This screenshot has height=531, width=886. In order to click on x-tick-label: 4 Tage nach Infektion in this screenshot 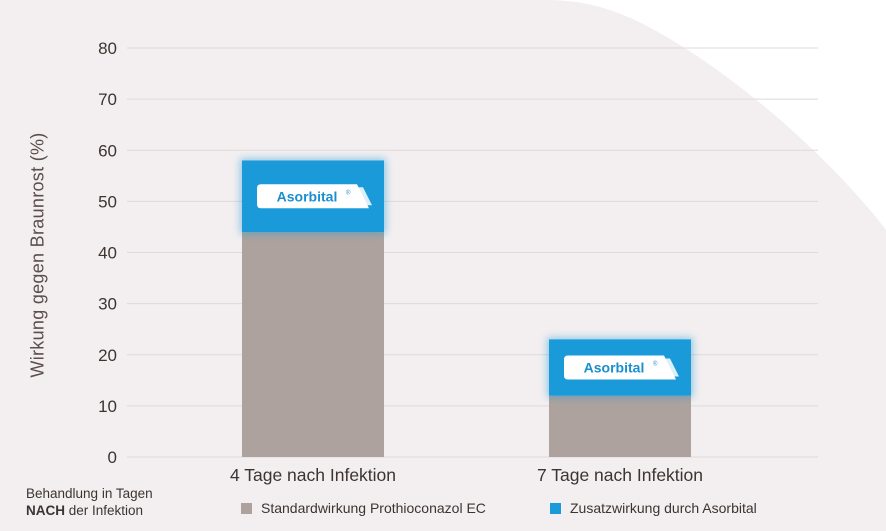, I will do `click(313, 475)`.